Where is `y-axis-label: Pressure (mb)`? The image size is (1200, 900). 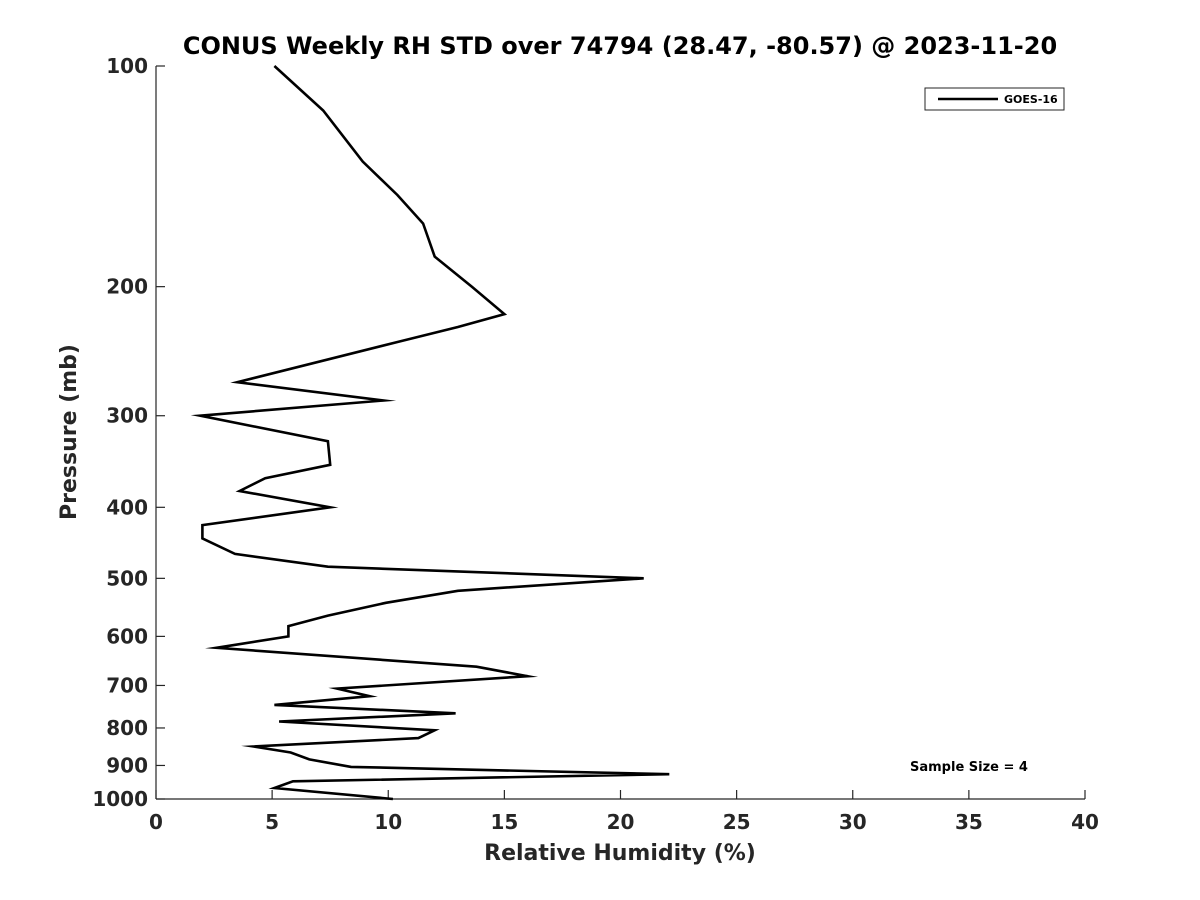
y-axis-label: Pressure (mb) is located at coordinates (69, 432).